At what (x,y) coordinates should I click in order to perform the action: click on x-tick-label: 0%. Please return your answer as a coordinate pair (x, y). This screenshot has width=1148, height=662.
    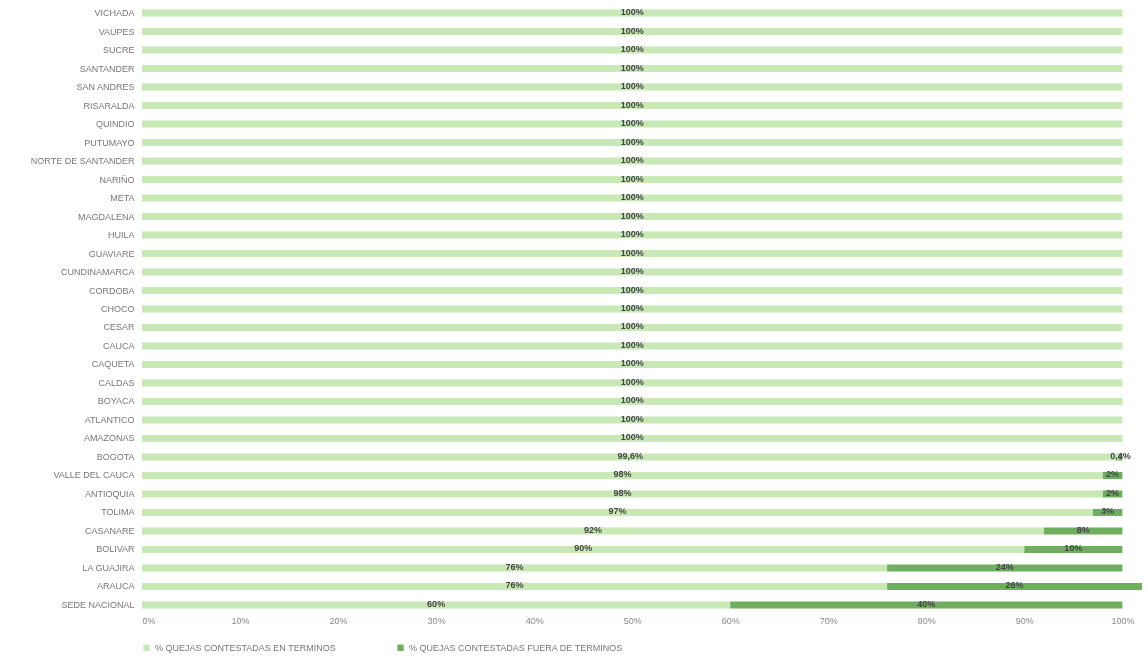
    Looking at the image, I should click on (149, 620).